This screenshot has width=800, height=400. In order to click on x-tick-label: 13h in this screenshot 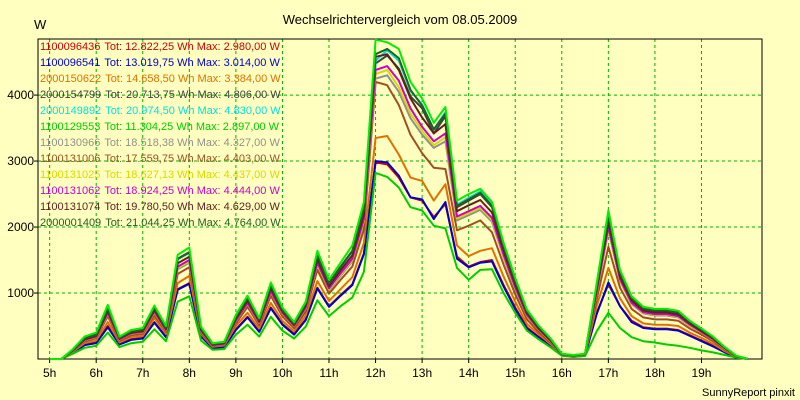, I will do `click(422, 373)`.